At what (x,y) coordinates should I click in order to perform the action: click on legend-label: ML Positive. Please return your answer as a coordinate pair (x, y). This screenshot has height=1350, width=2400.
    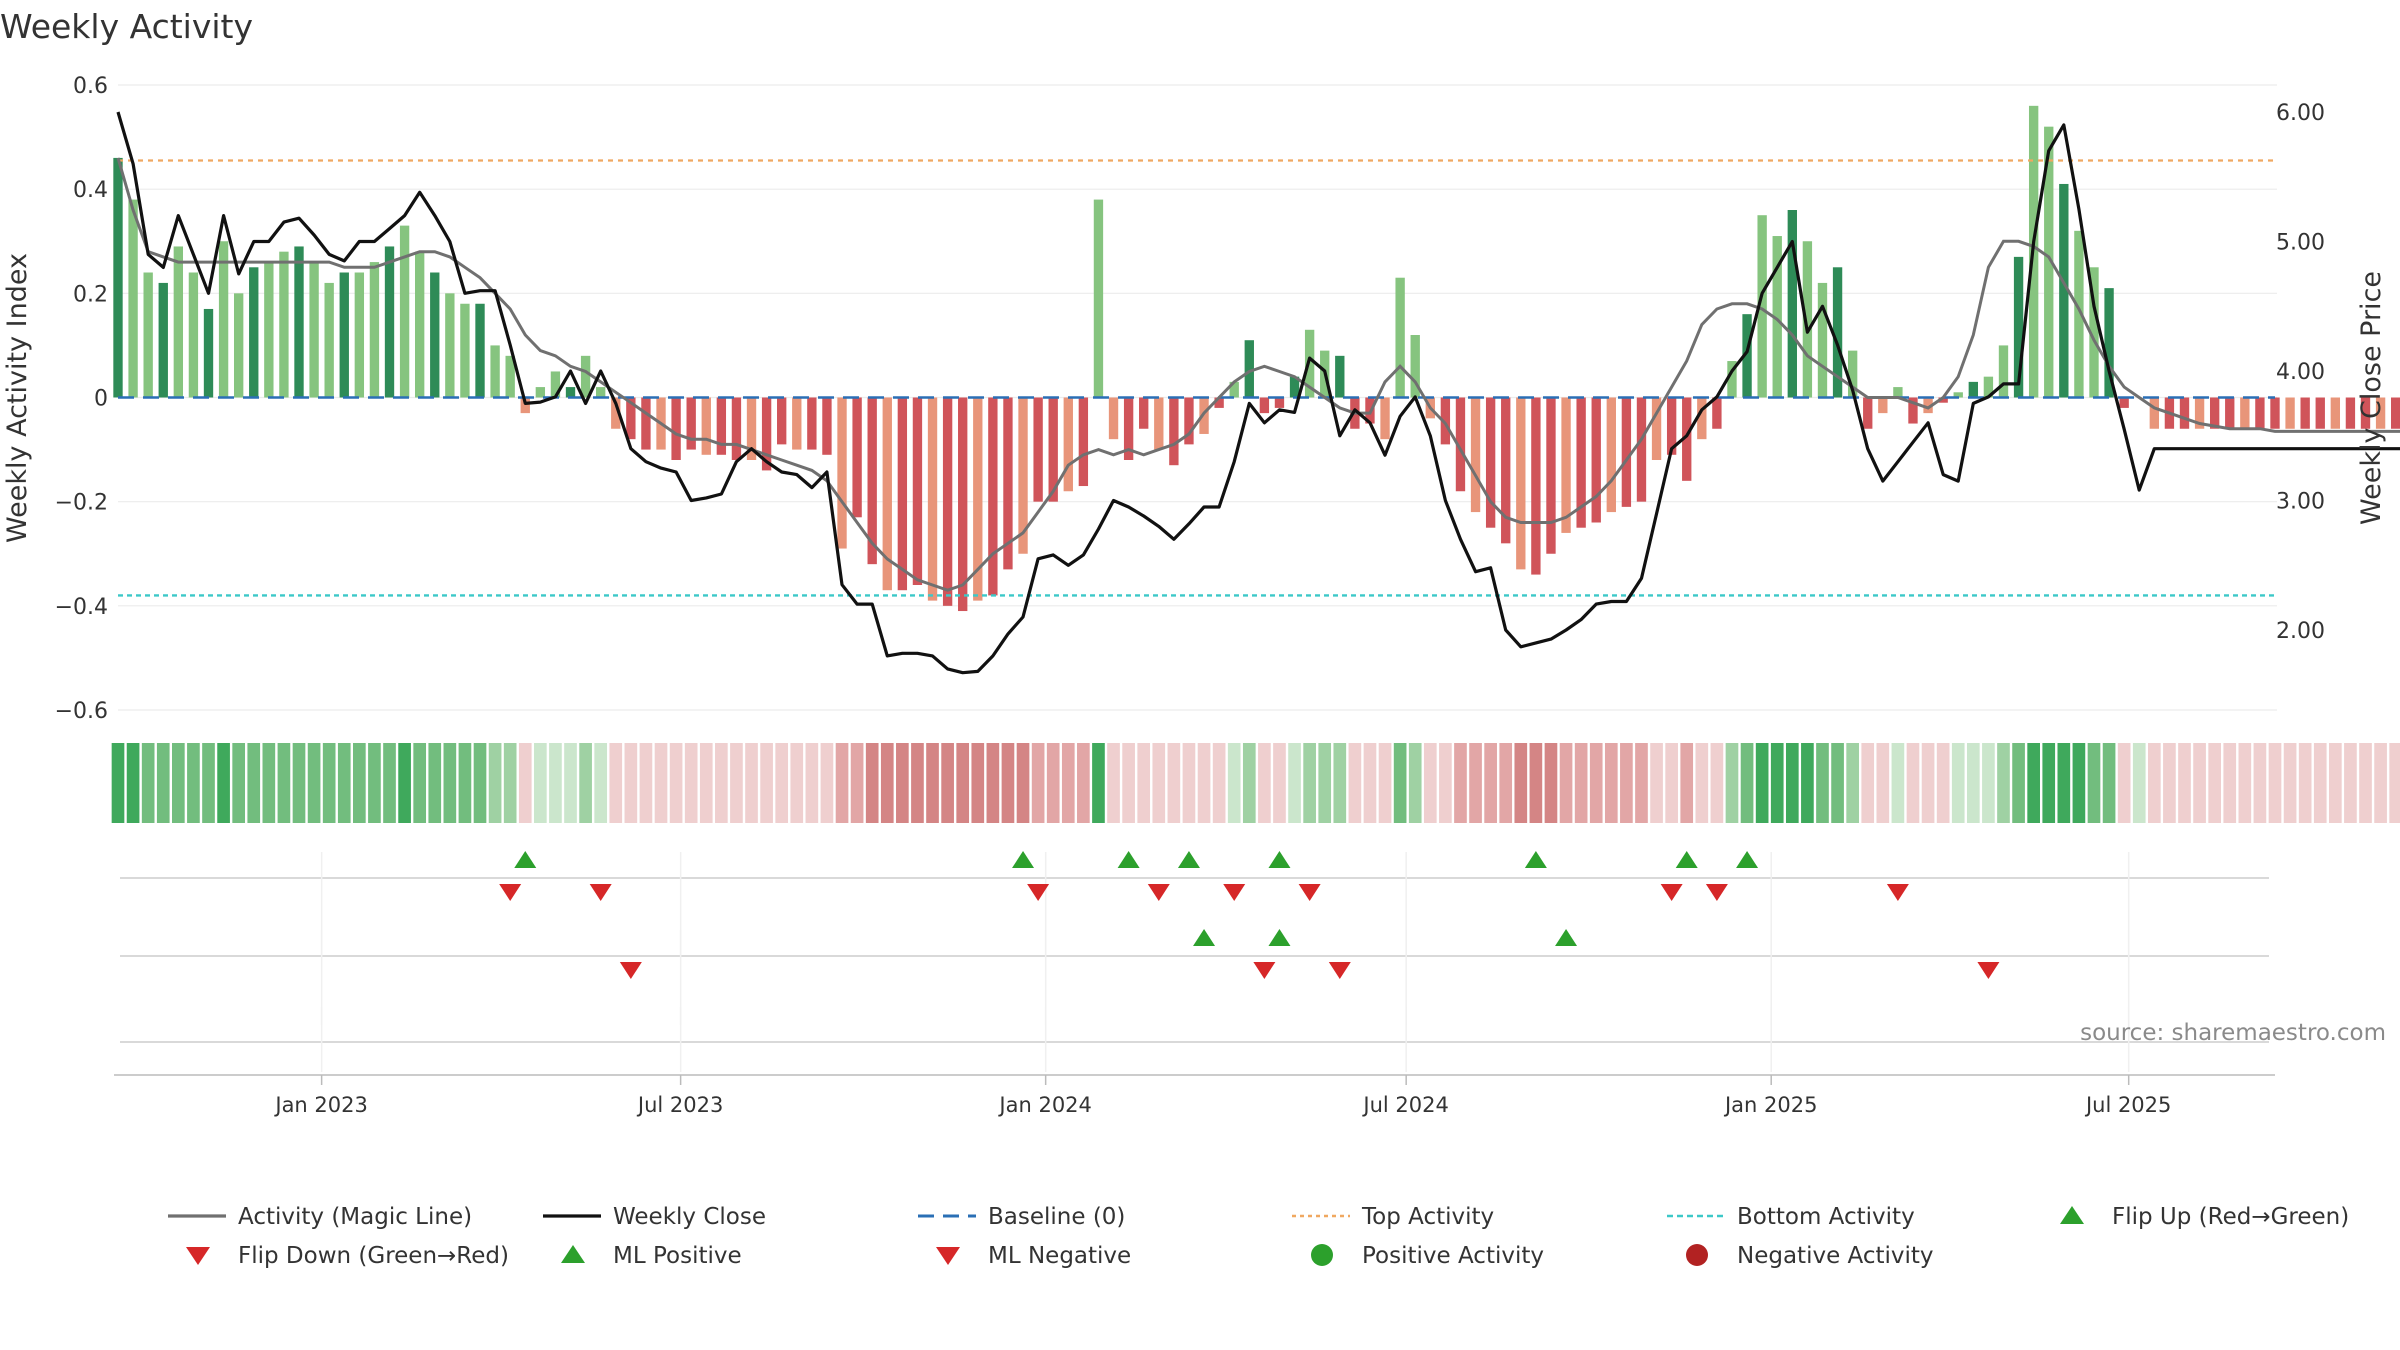
    Looking at the image, I should click on (677, 1256).